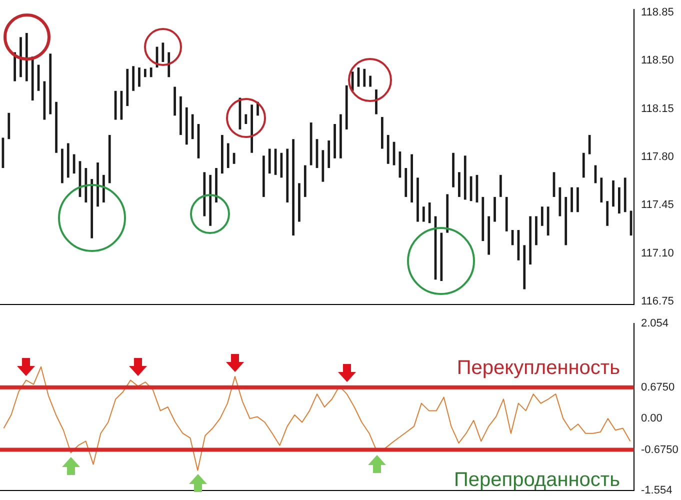 This screenshot has width=681, height=500. I want to click on annotation: Перекупленность, so click(538, 368).